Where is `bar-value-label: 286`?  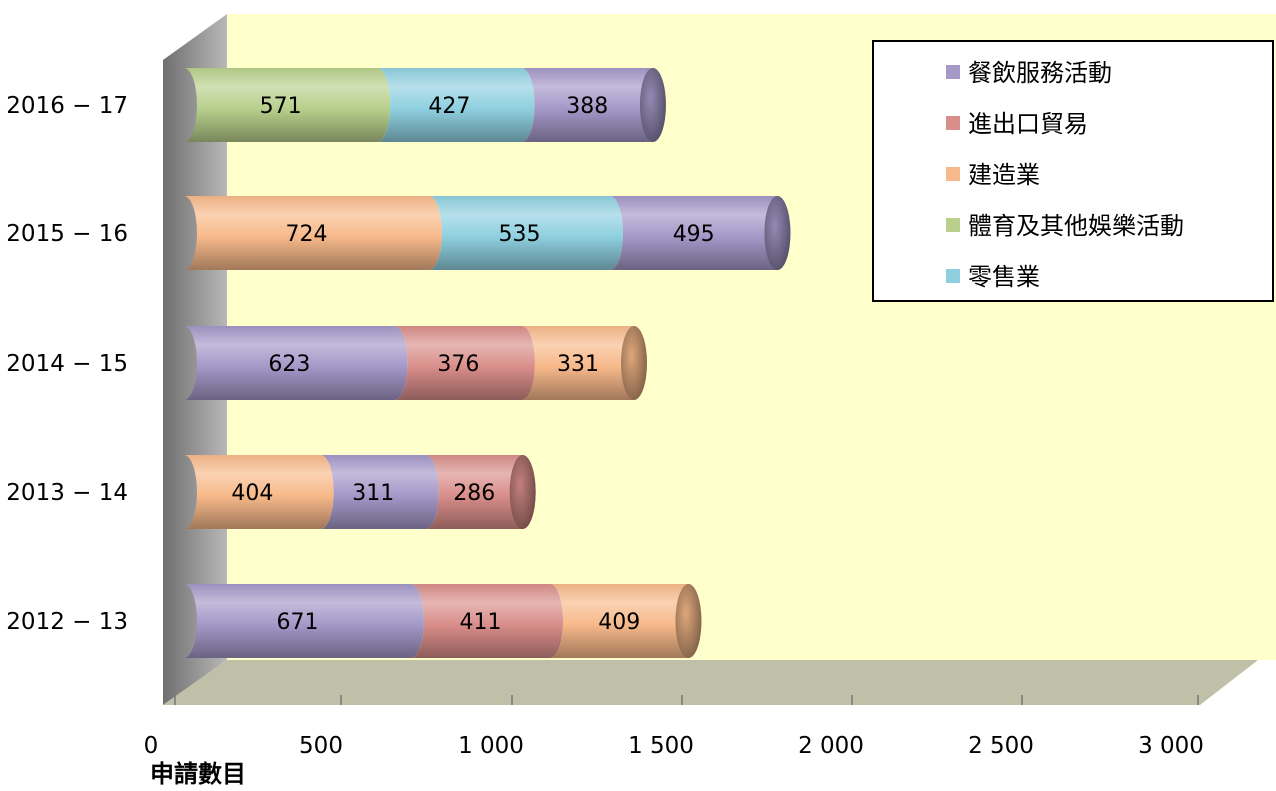
bar-value-label: 286 is located at coordinates (474, 493).